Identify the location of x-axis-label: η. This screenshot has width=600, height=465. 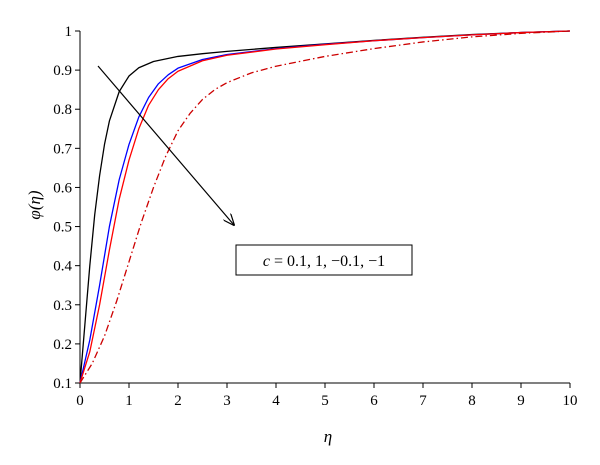
(328, 436).